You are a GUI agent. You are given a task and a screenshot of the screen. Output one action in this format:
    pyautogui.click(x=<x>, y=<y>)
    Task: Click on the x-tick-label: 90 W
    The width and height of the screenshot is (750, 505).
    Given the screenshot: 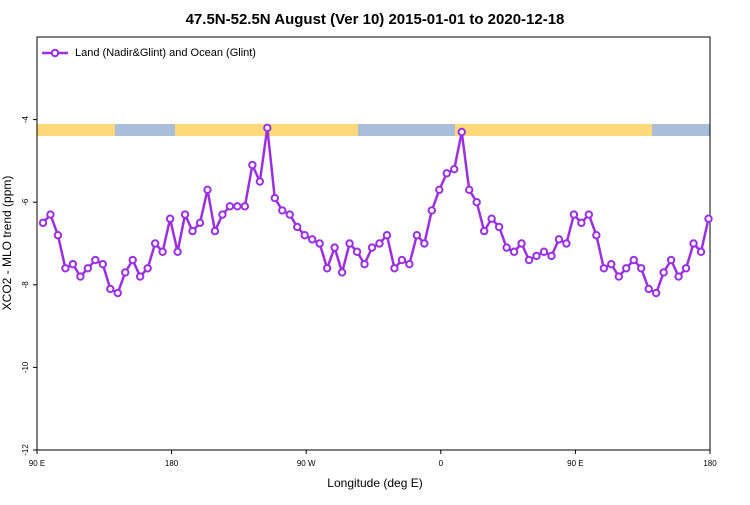 What is the action you would take?
    pyautogui.click(x=306, y=463)
    